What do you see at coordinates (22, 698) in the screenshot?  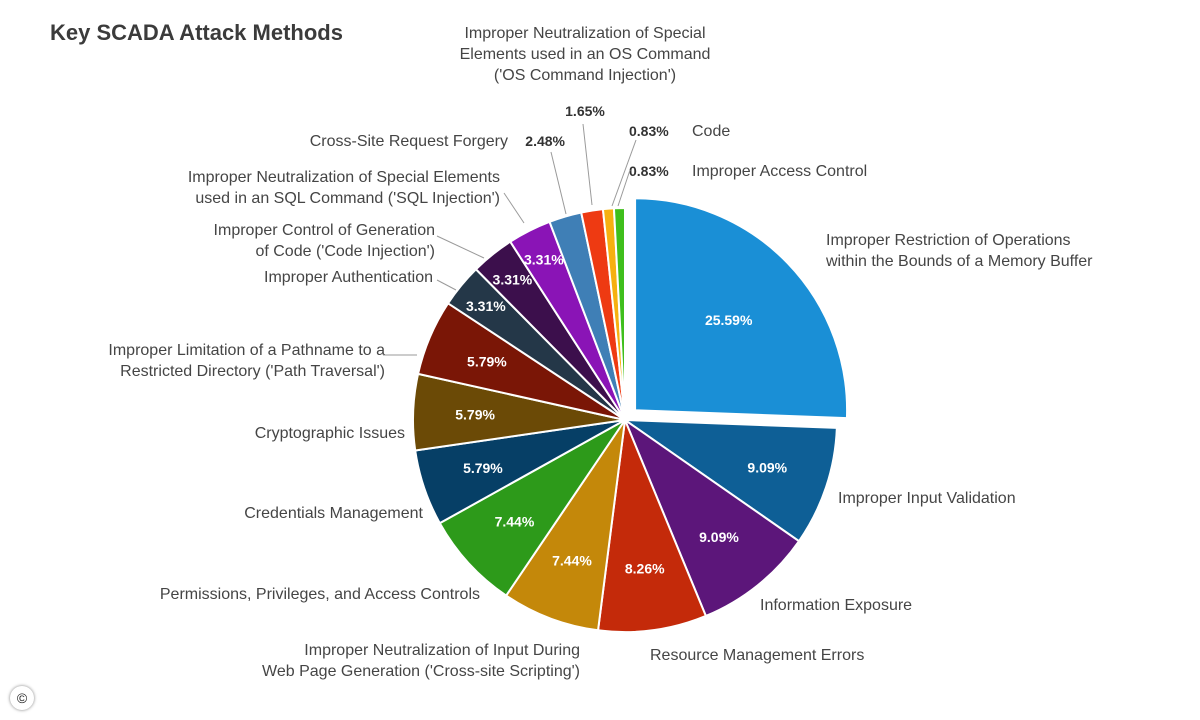 I see `copyright-icon: ©` at bounding box center [22, 698].